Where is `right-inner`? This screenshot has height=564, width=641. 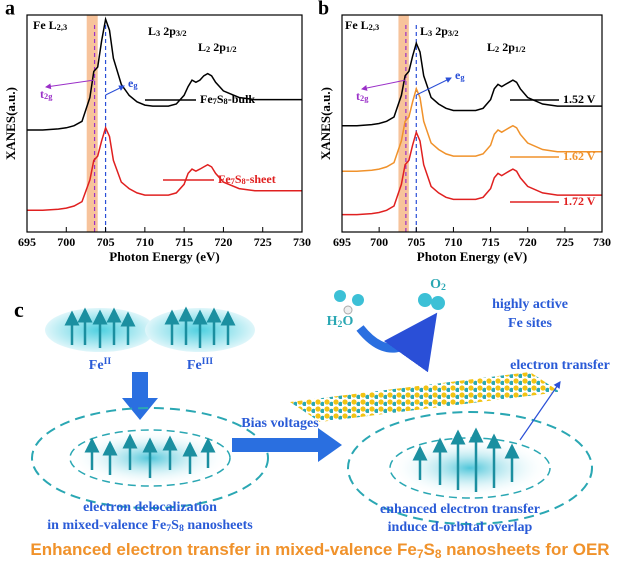
right-inner is located at coordinates (470, 468).